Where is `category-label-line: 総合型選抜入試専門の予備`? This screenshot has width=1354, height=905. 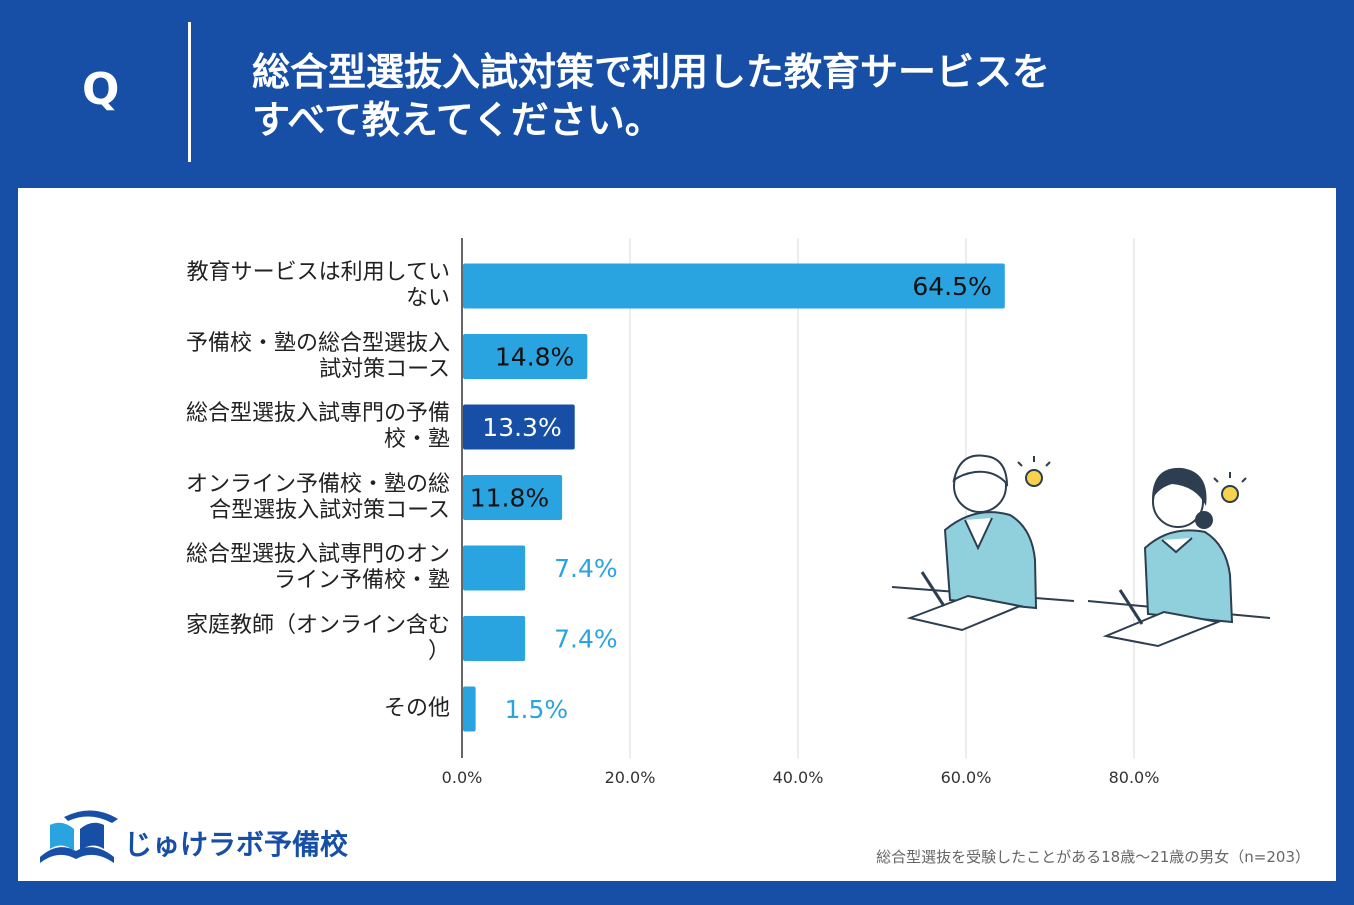
category-label-line: 総合型選抜入試専門の予備 is located at coordinates (317, 413).